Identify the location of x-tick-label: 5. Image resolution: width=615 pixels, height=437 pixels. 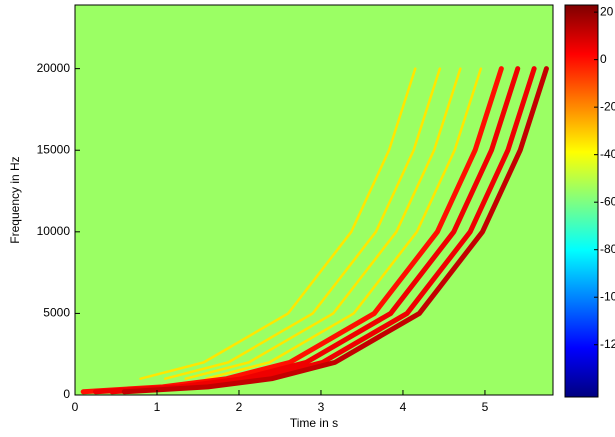
(485, 407).